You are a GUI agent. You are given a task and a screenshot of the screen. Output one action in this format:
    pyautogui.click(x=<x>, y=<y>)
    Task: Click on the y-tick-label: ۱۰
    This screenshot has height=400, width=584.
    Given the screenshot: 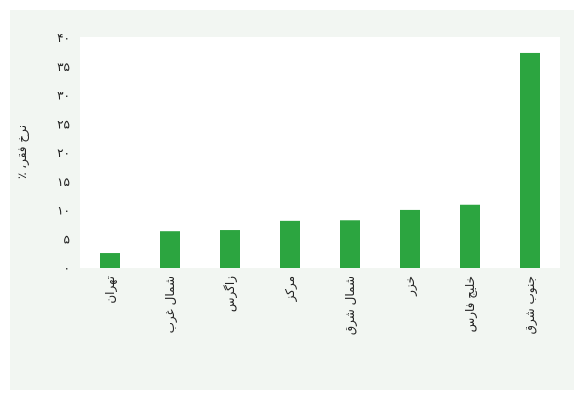 What is the action you would take?
    pyautogui.click(x=63, y=211)
    